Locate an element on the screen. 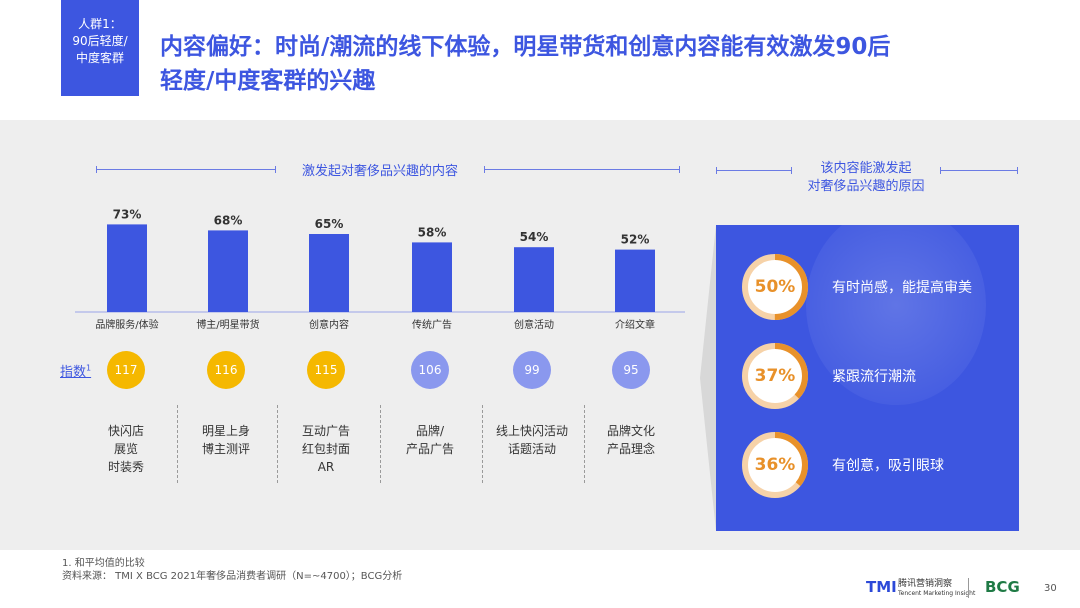  audience-tag-line: 中度客群 is located at coordinates (99, 58).